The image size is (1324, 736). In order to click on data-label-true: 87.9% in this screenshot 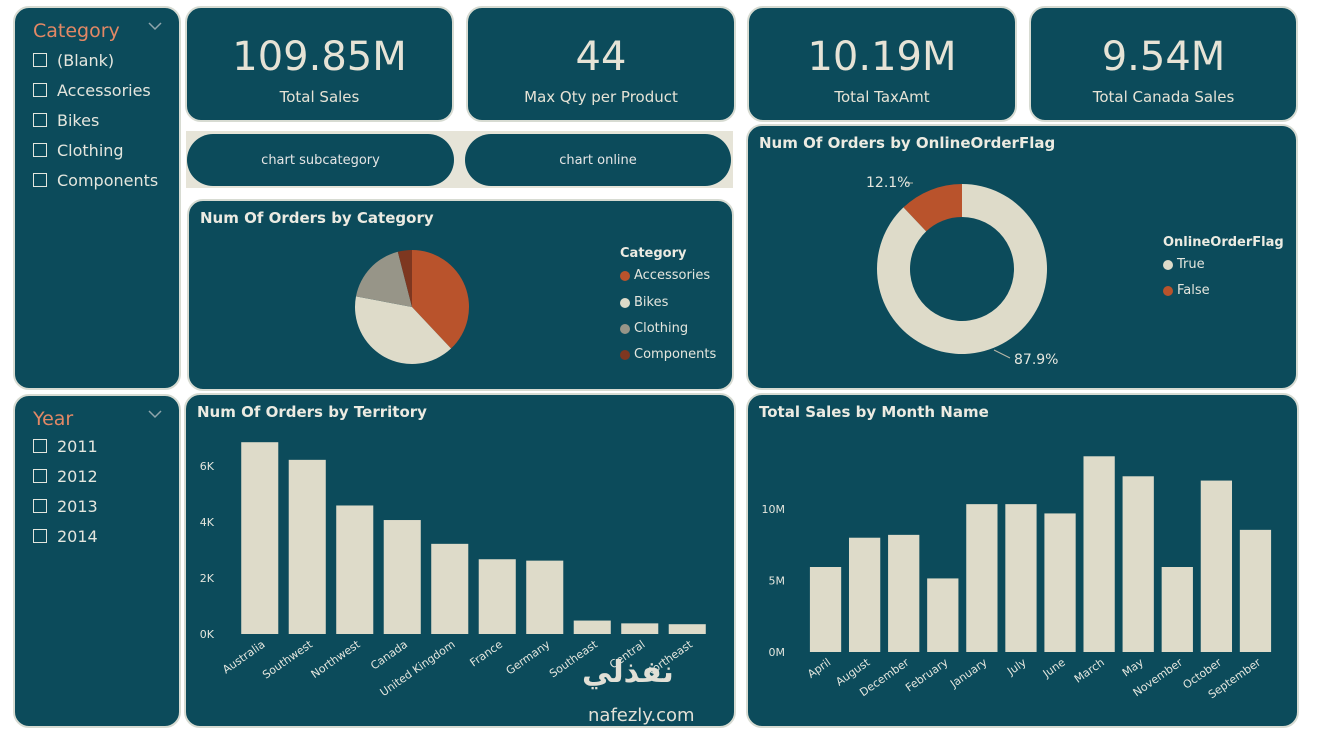, I will do `click(1036, 360)`.